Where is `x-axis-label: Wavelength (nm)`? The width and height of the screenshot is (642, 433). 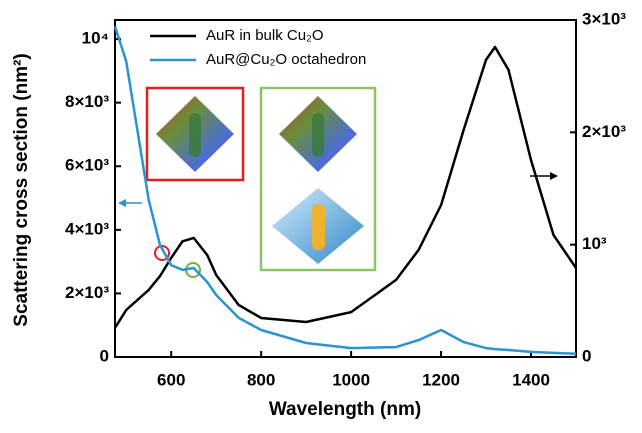 x-axis-label: Wavelength (nm) is located at coordinates (345, 409).